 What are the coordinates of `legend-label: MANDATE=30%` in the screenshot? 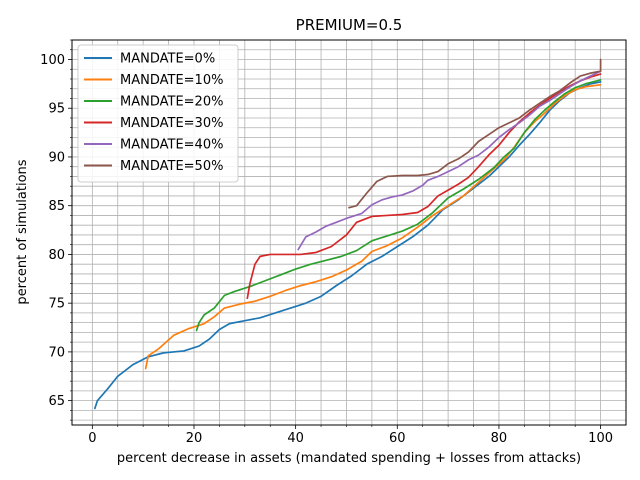 It's located at (171, 123).